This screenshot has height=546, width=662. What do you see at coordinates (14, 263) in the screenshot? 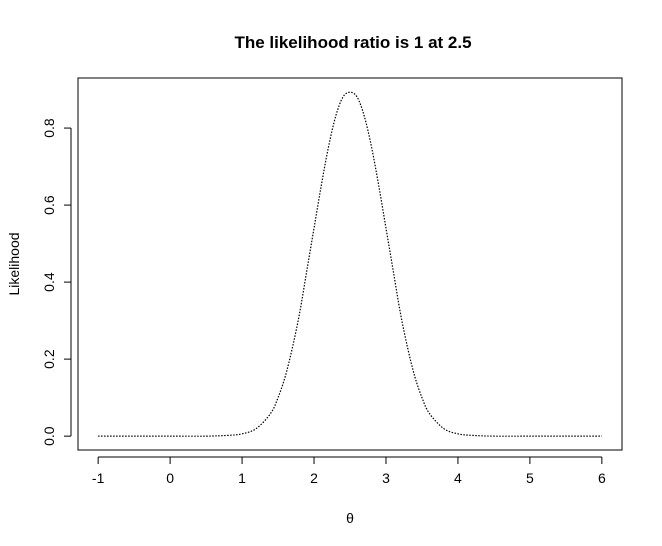
I see `y-axis-label: Likelihood` at bounding box center [14, 263].